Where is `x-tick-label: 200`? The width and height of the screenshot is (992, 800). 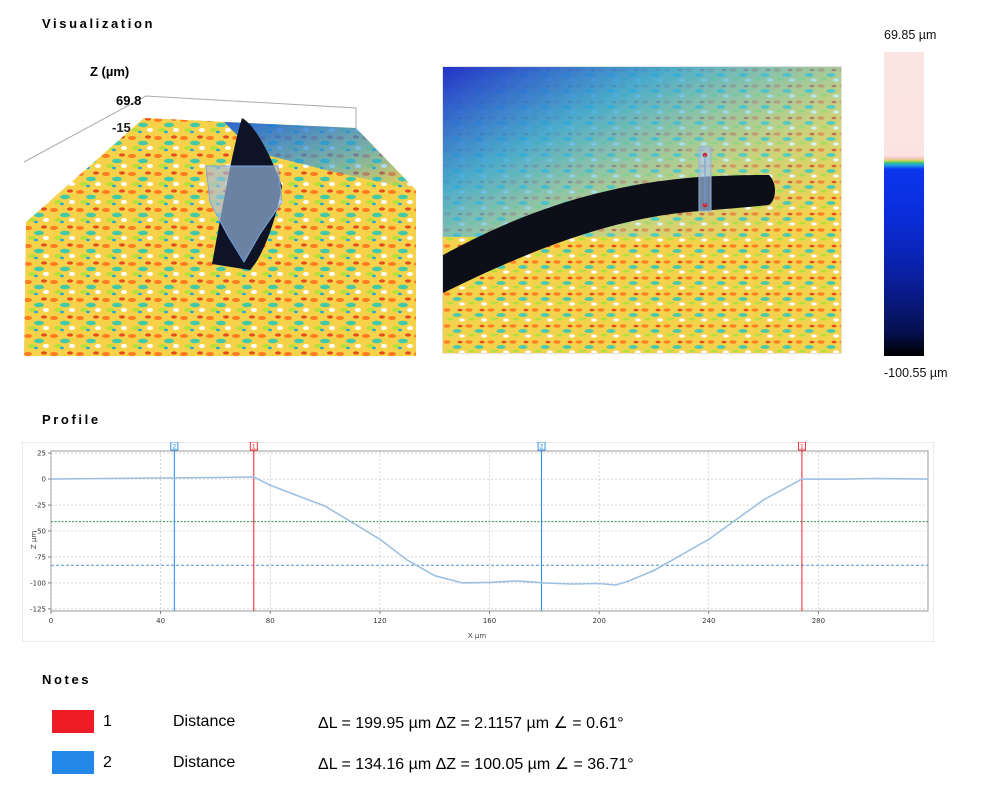 x-tick-label: 200 is located at coordinates (598, 621).